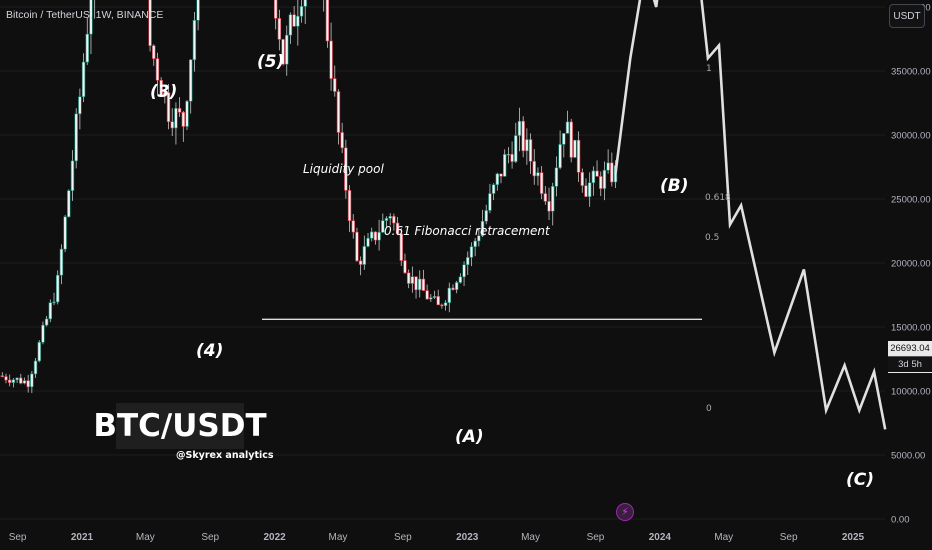 This screenshot has width=932, height=550. I want to click on bar-countdown: 3d 5h, so click(910, 364).